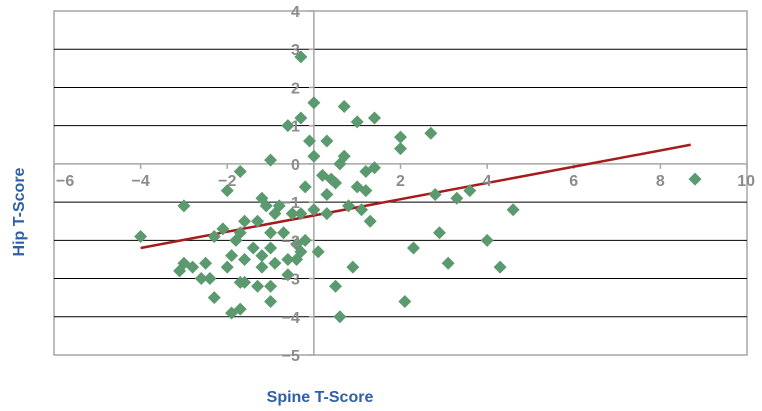  Describe the element at coordinates (291, 318) in the screenshot. I see `y-tick-label: −4` at that location.